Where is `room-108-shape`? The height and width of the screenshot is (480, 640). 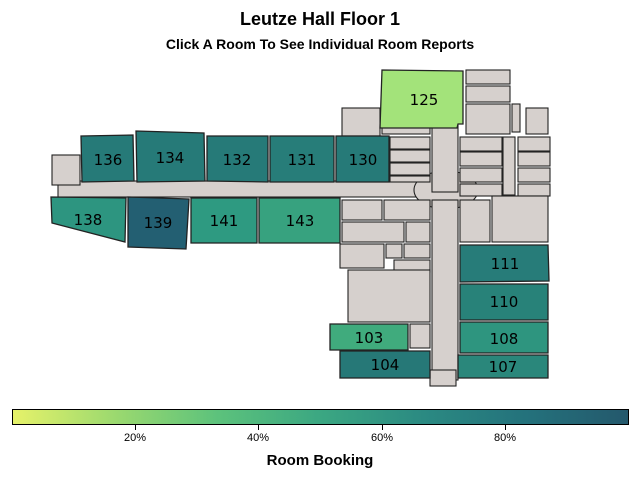 room-108-shape is located at coordinates (504, 337).